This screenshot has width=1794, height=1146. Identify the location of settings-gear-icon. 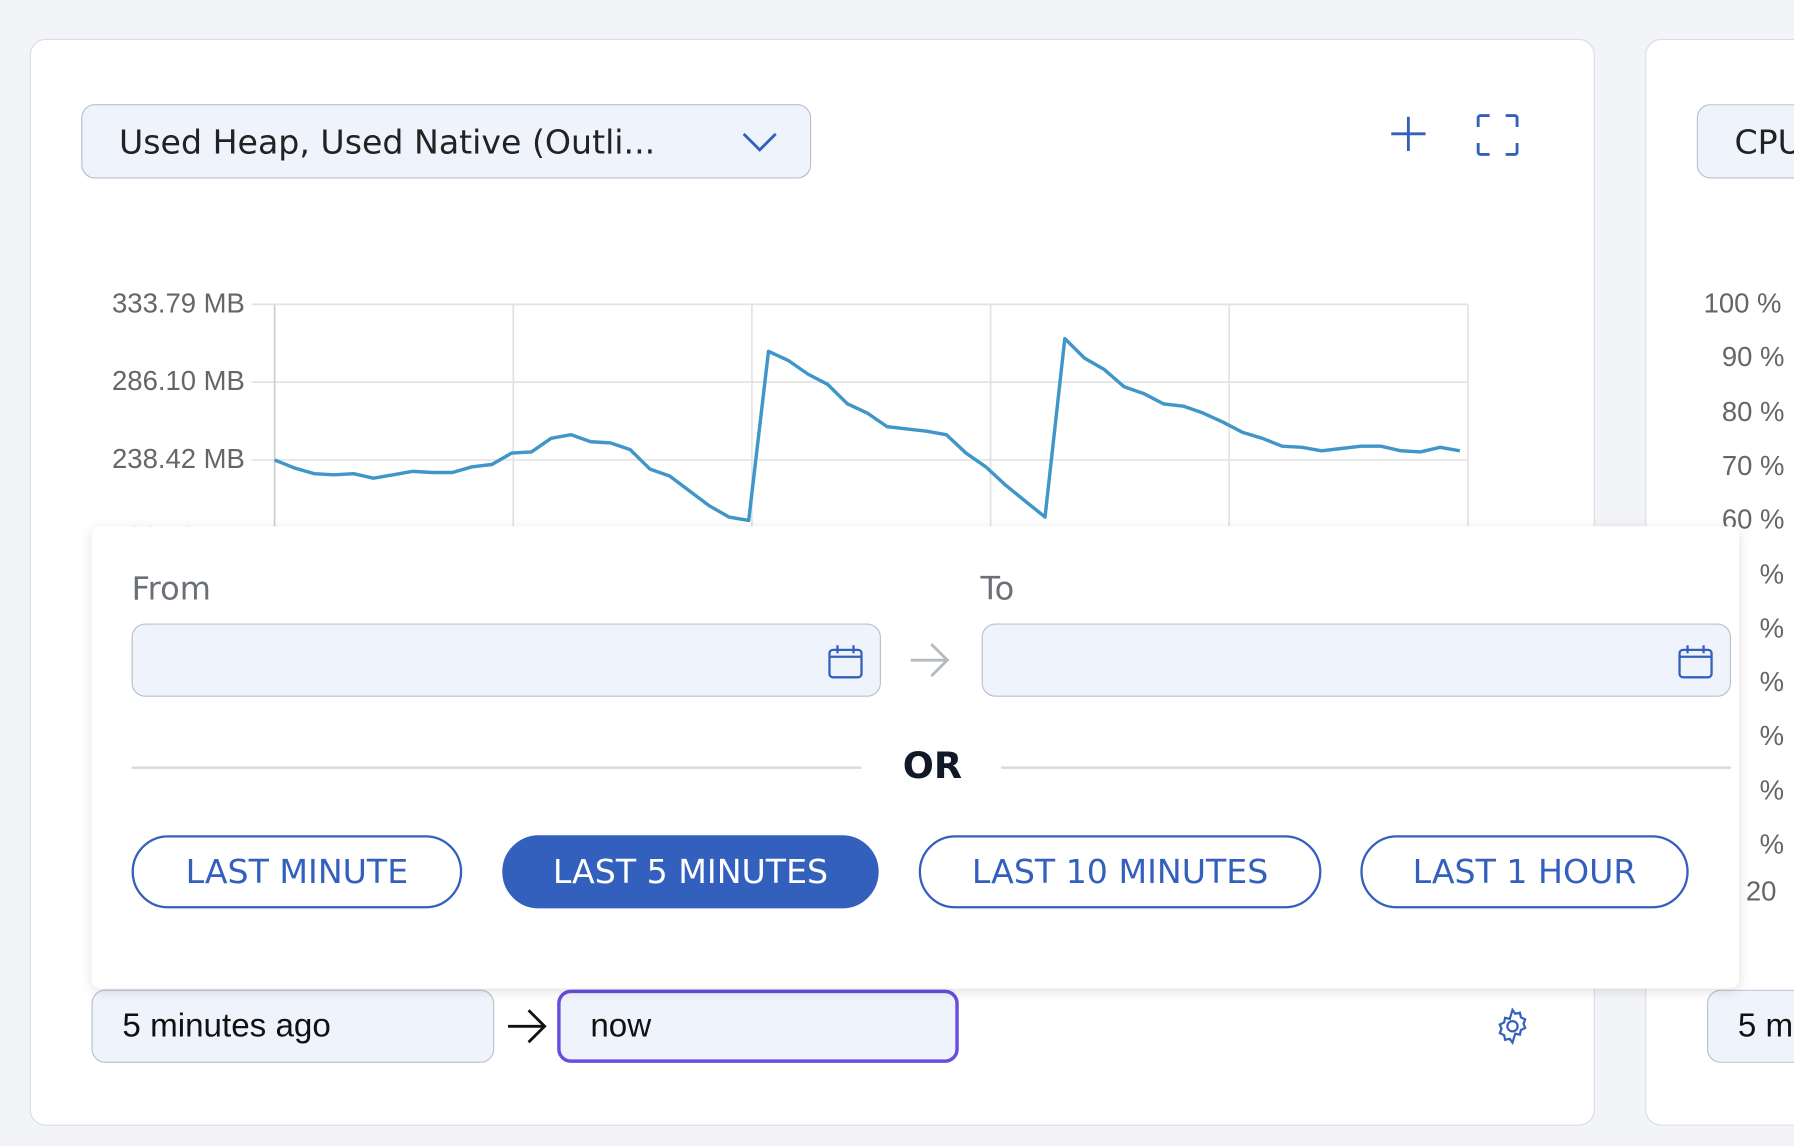
(1512, 1026).